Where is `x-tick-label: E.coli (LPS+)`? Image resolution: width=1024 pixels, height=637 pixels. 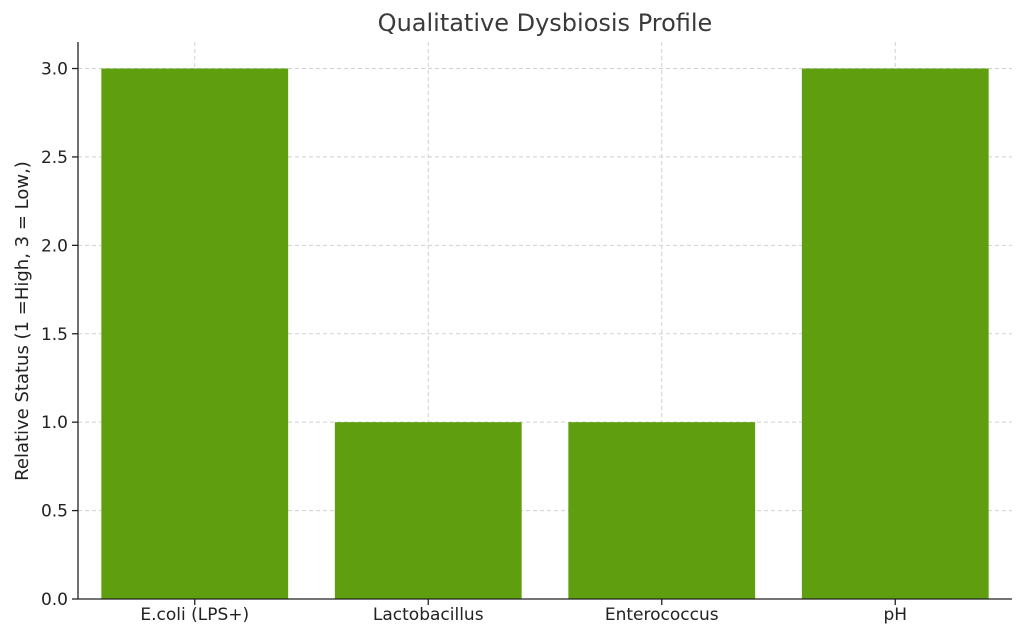 x-tick-label: E.coli (LPS+) is located at coordinates (194, 615).